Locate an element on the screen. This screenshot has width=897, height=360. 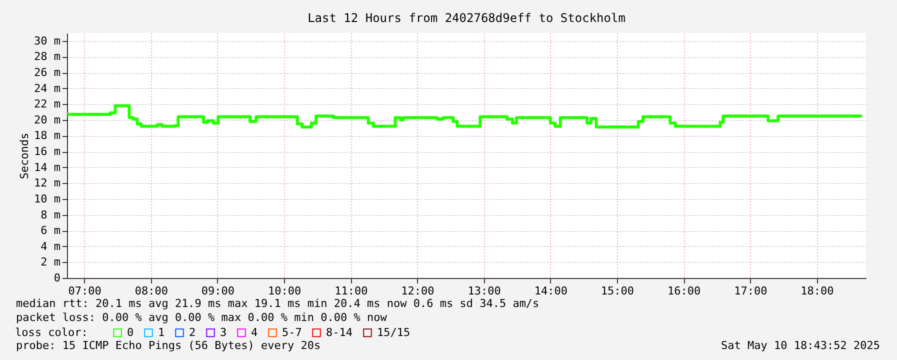
y-tick-label: 0 is located at coordinates (57, 278).